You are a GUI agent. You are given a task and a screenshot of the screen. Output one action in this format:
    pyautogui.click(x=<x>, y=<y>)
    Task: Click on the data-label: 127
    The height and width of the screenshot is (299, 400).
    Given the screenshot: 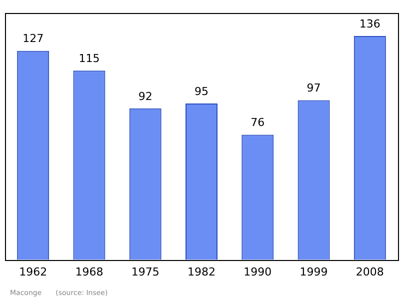 What is the action you would take?
    pyautogui.click(x=33, y=39)
    